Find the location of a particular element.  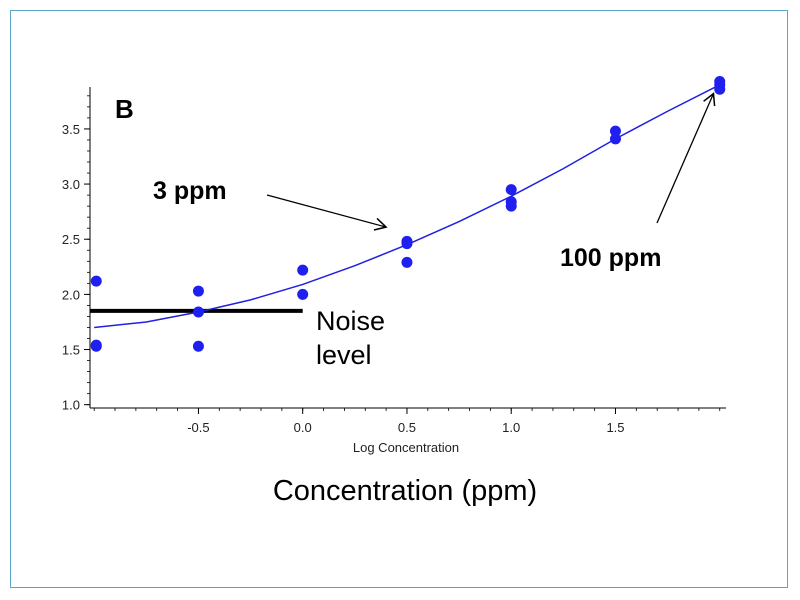

annotation-3ppm: 3 ppm is located at coordinates (190, 191).